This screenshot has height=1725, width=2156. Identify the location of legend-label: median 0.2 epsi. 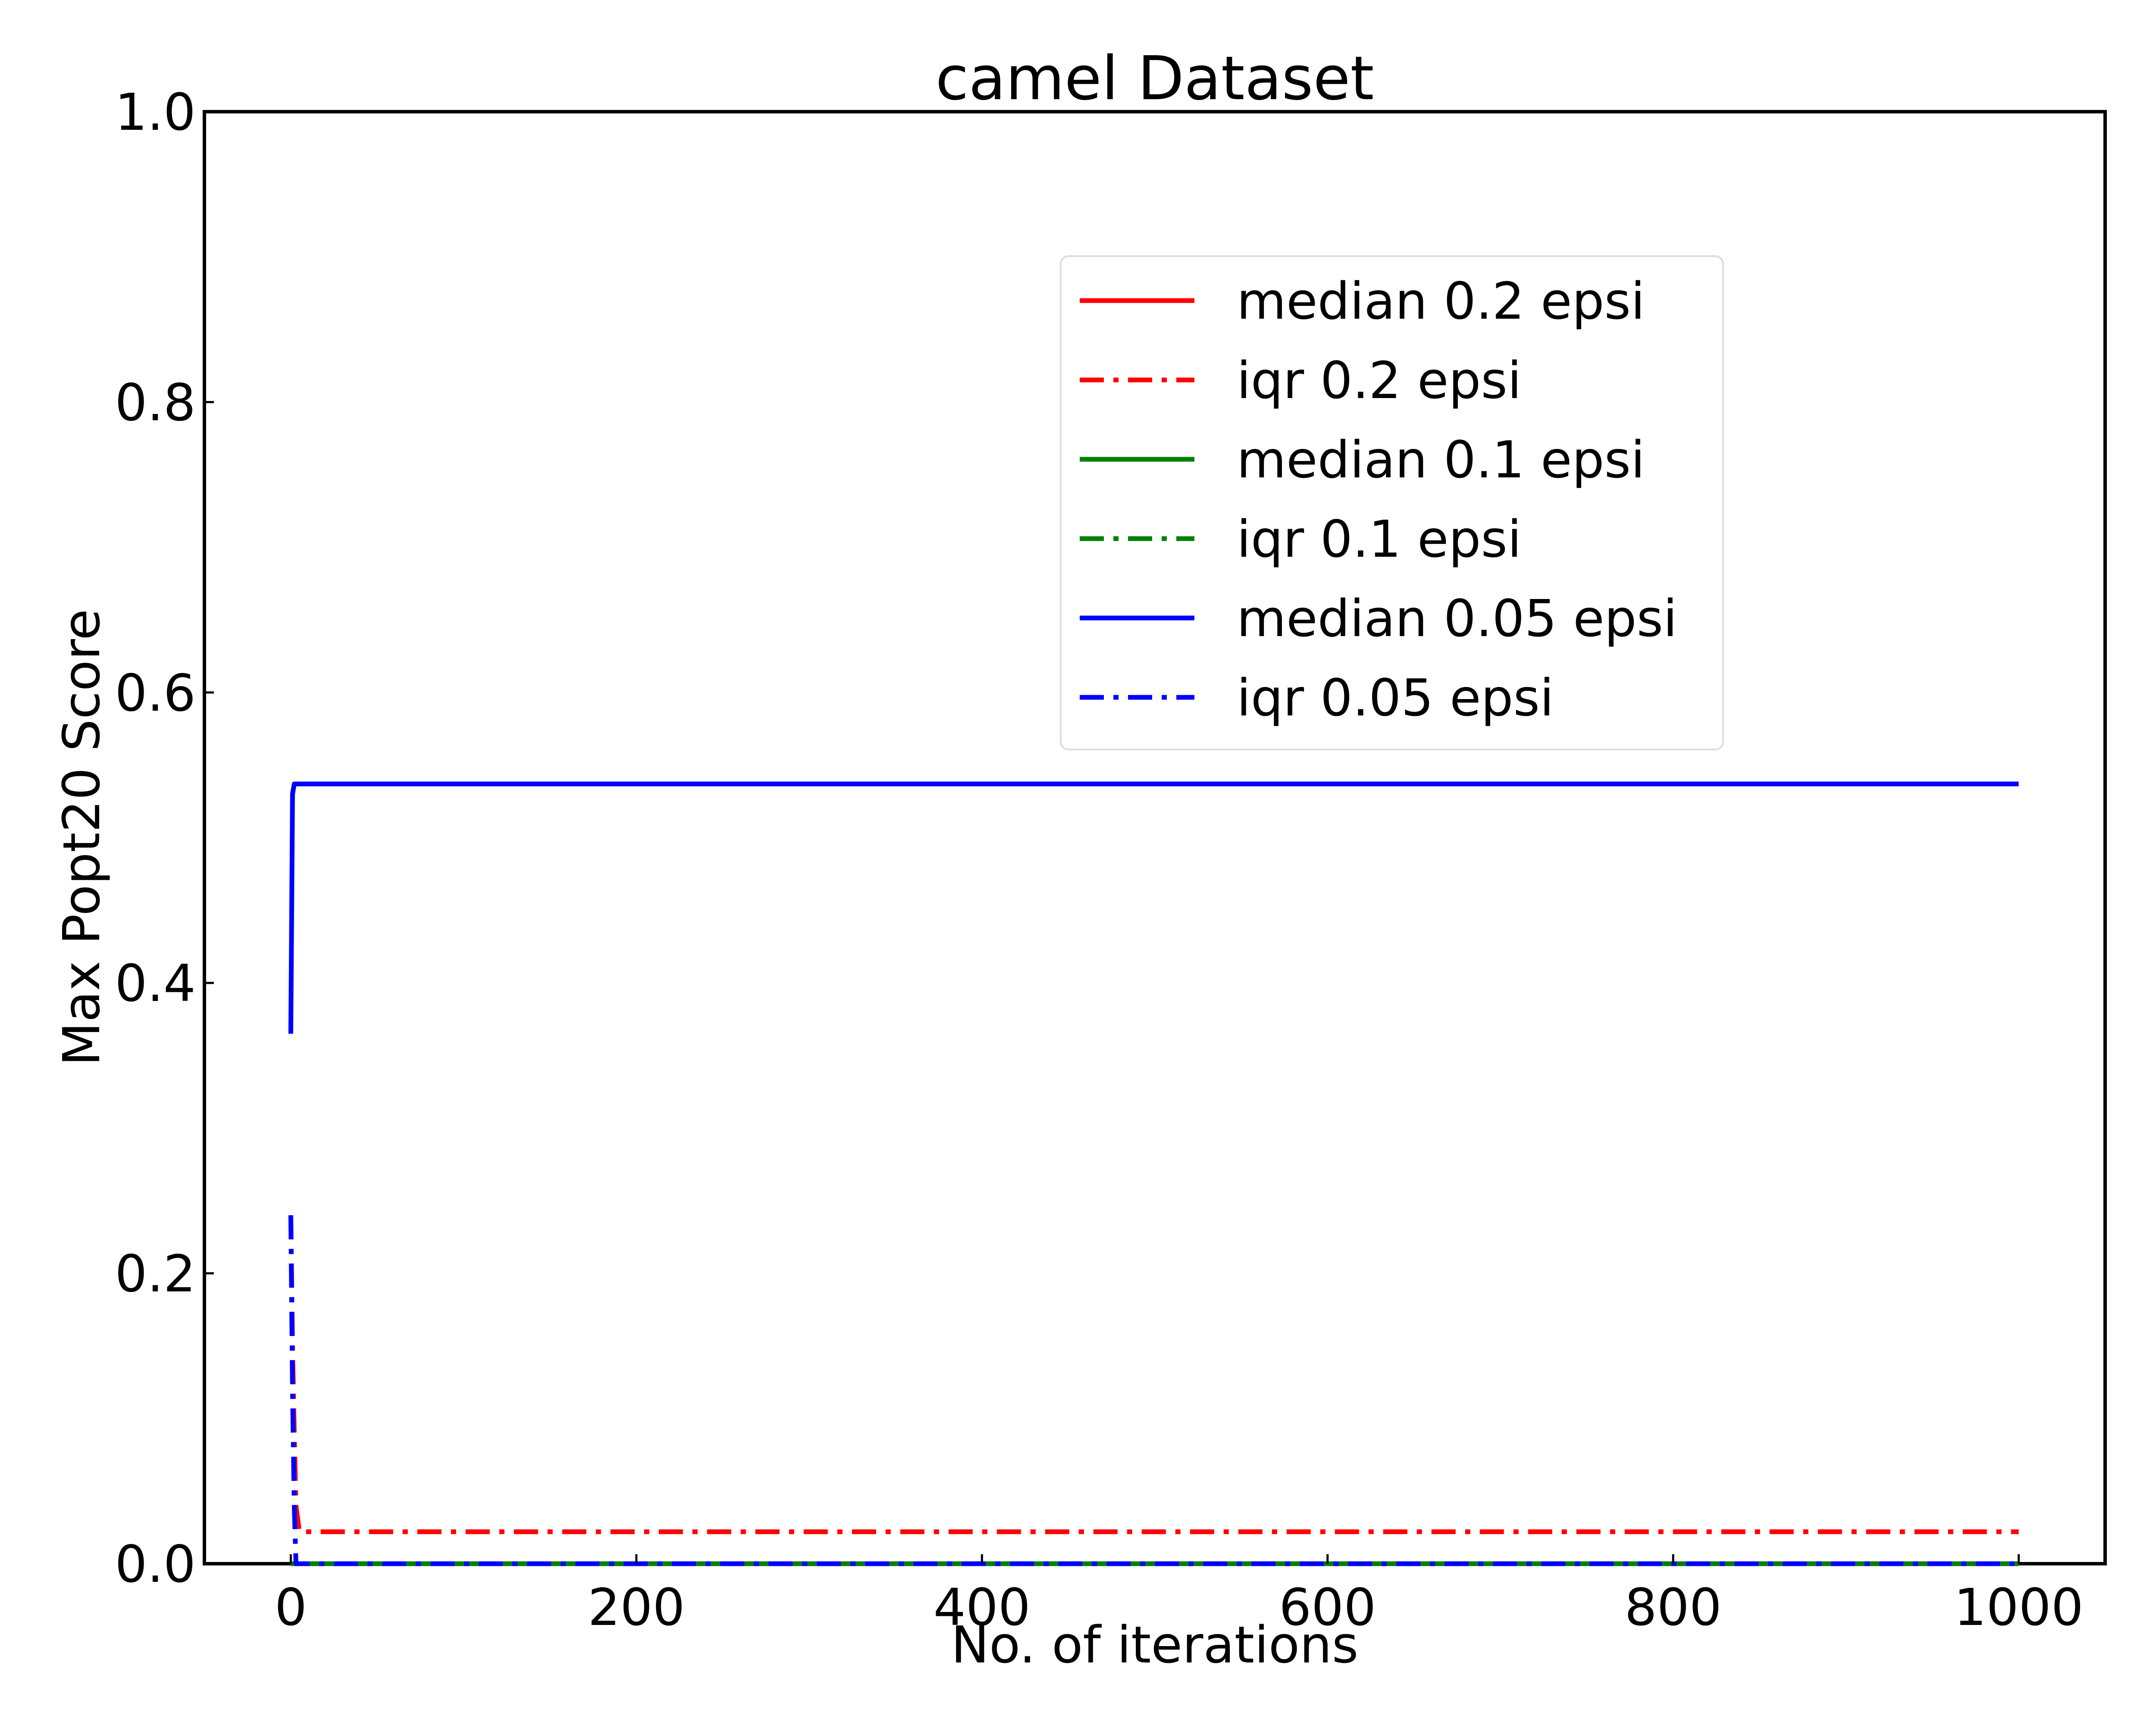
(1441, 301).